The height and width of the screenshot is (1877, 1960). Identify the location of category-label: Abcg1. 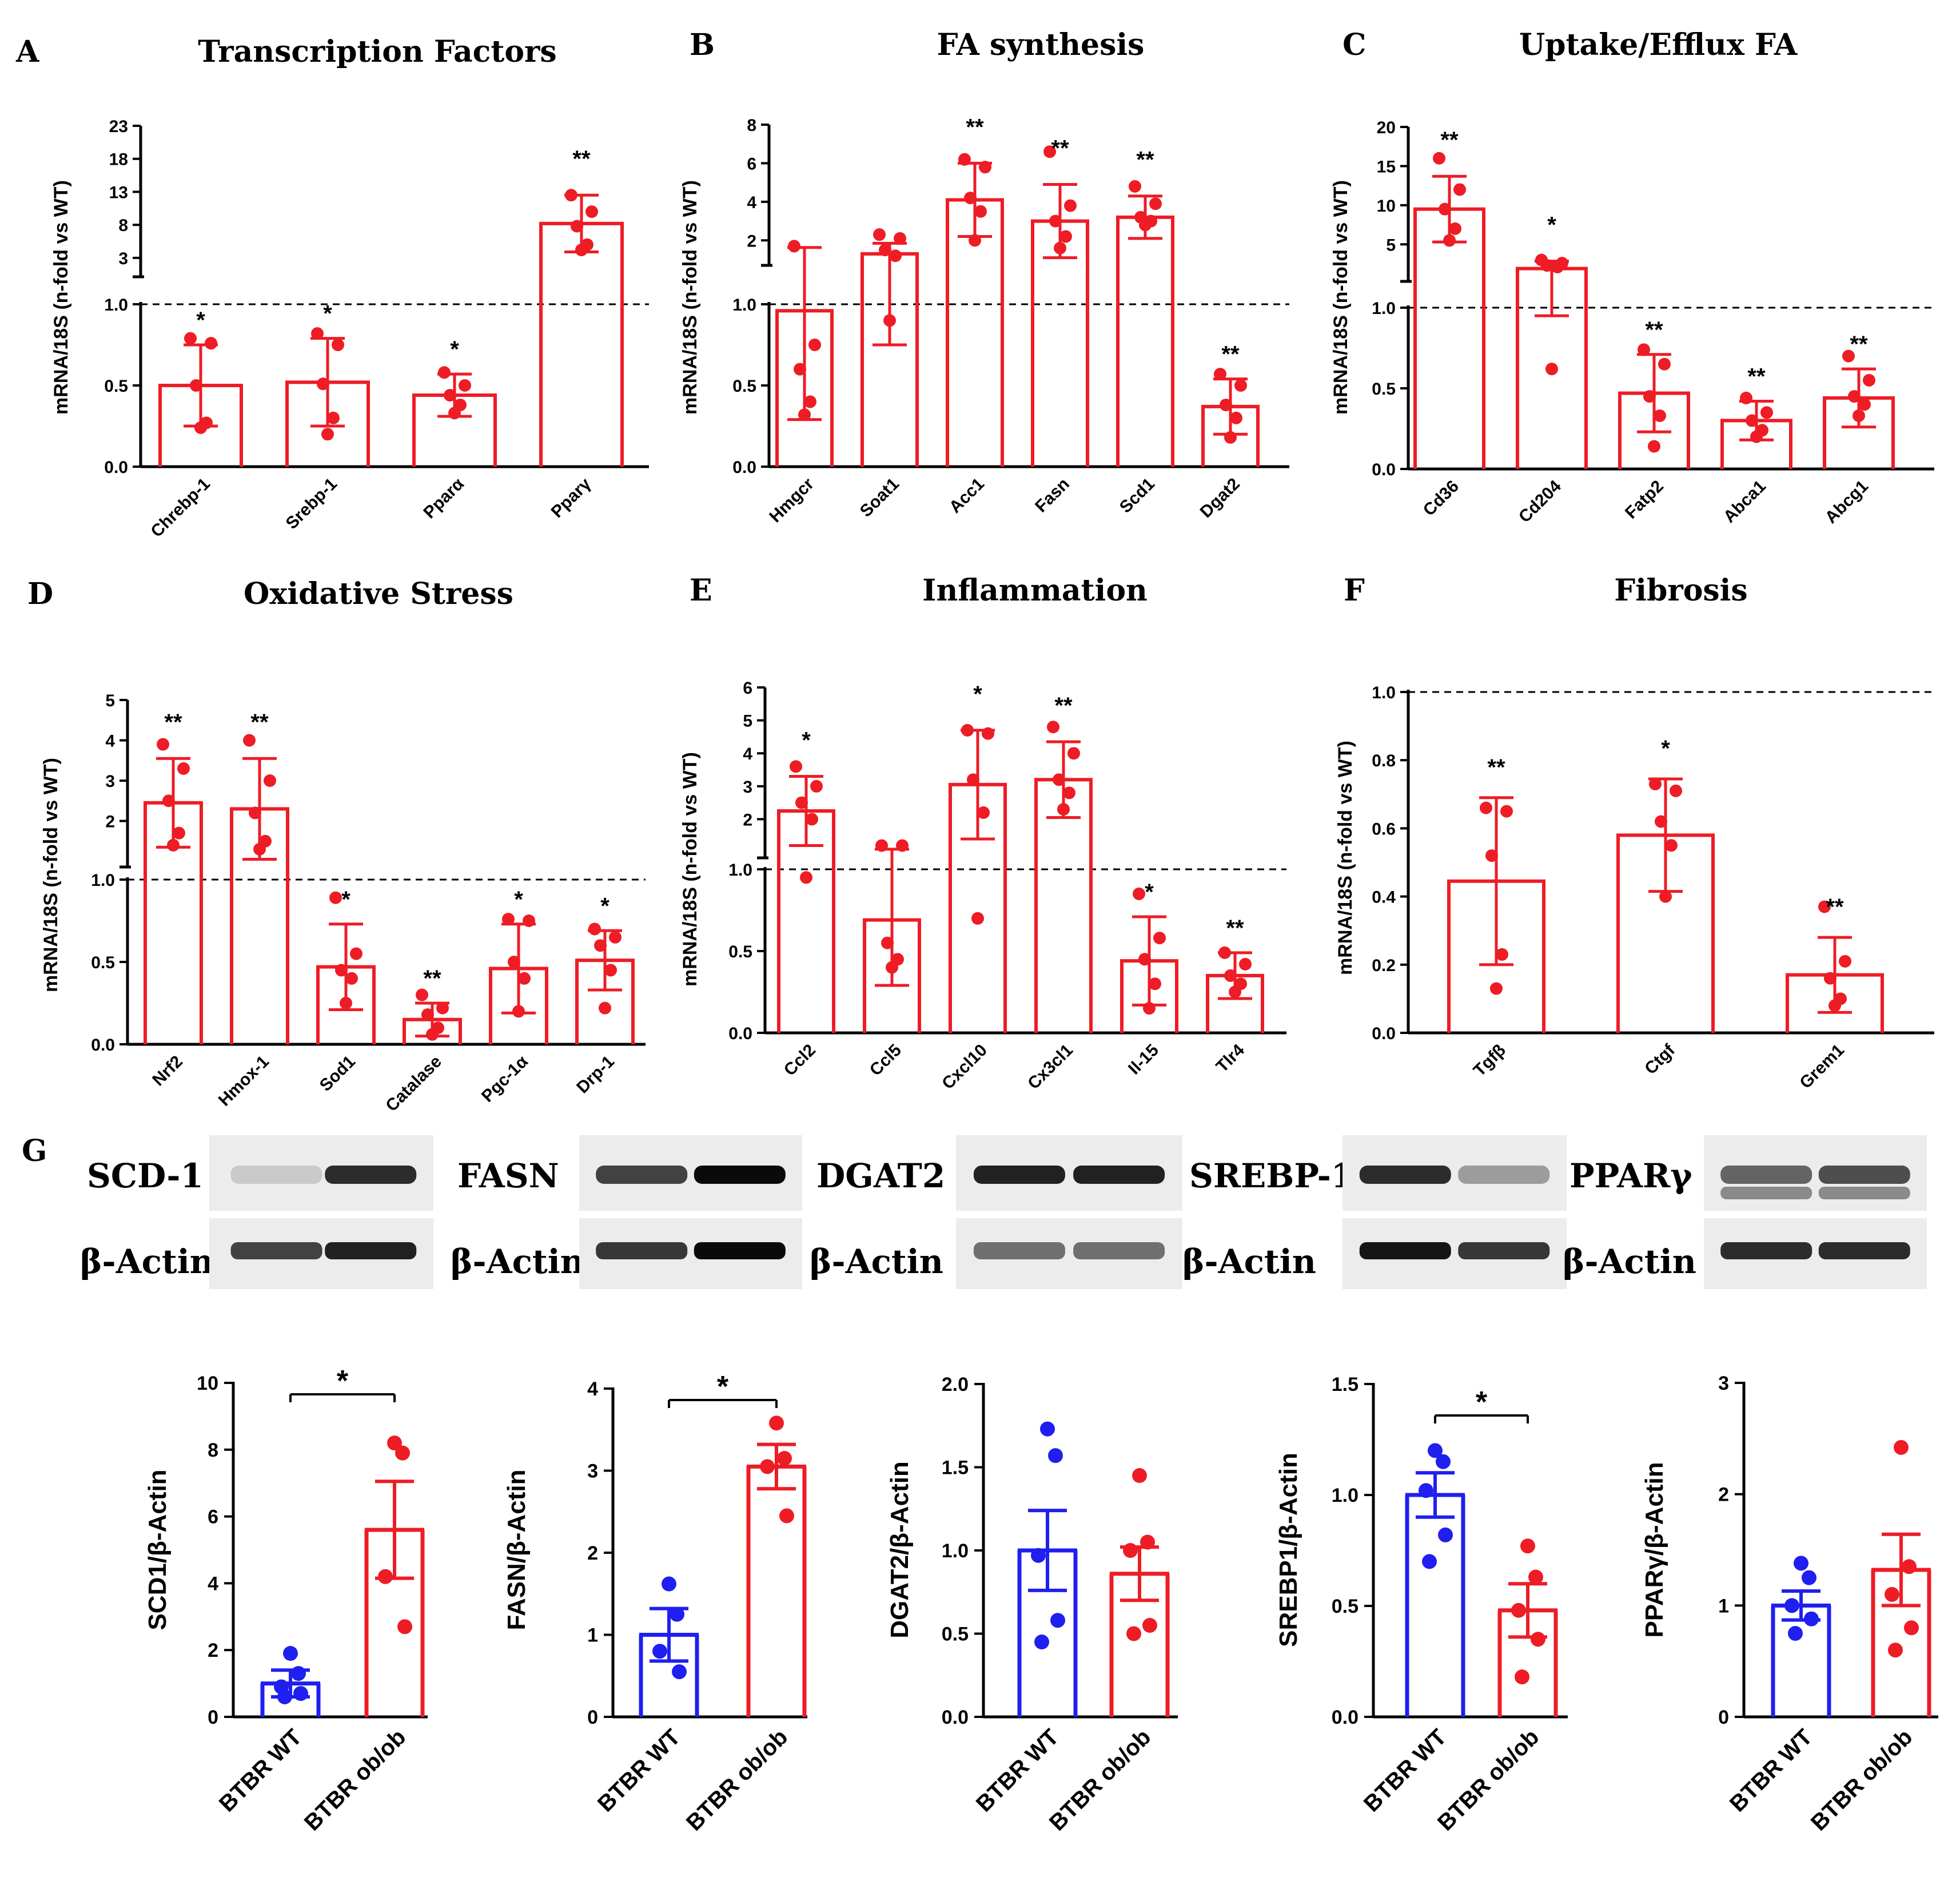
(1847, 502).